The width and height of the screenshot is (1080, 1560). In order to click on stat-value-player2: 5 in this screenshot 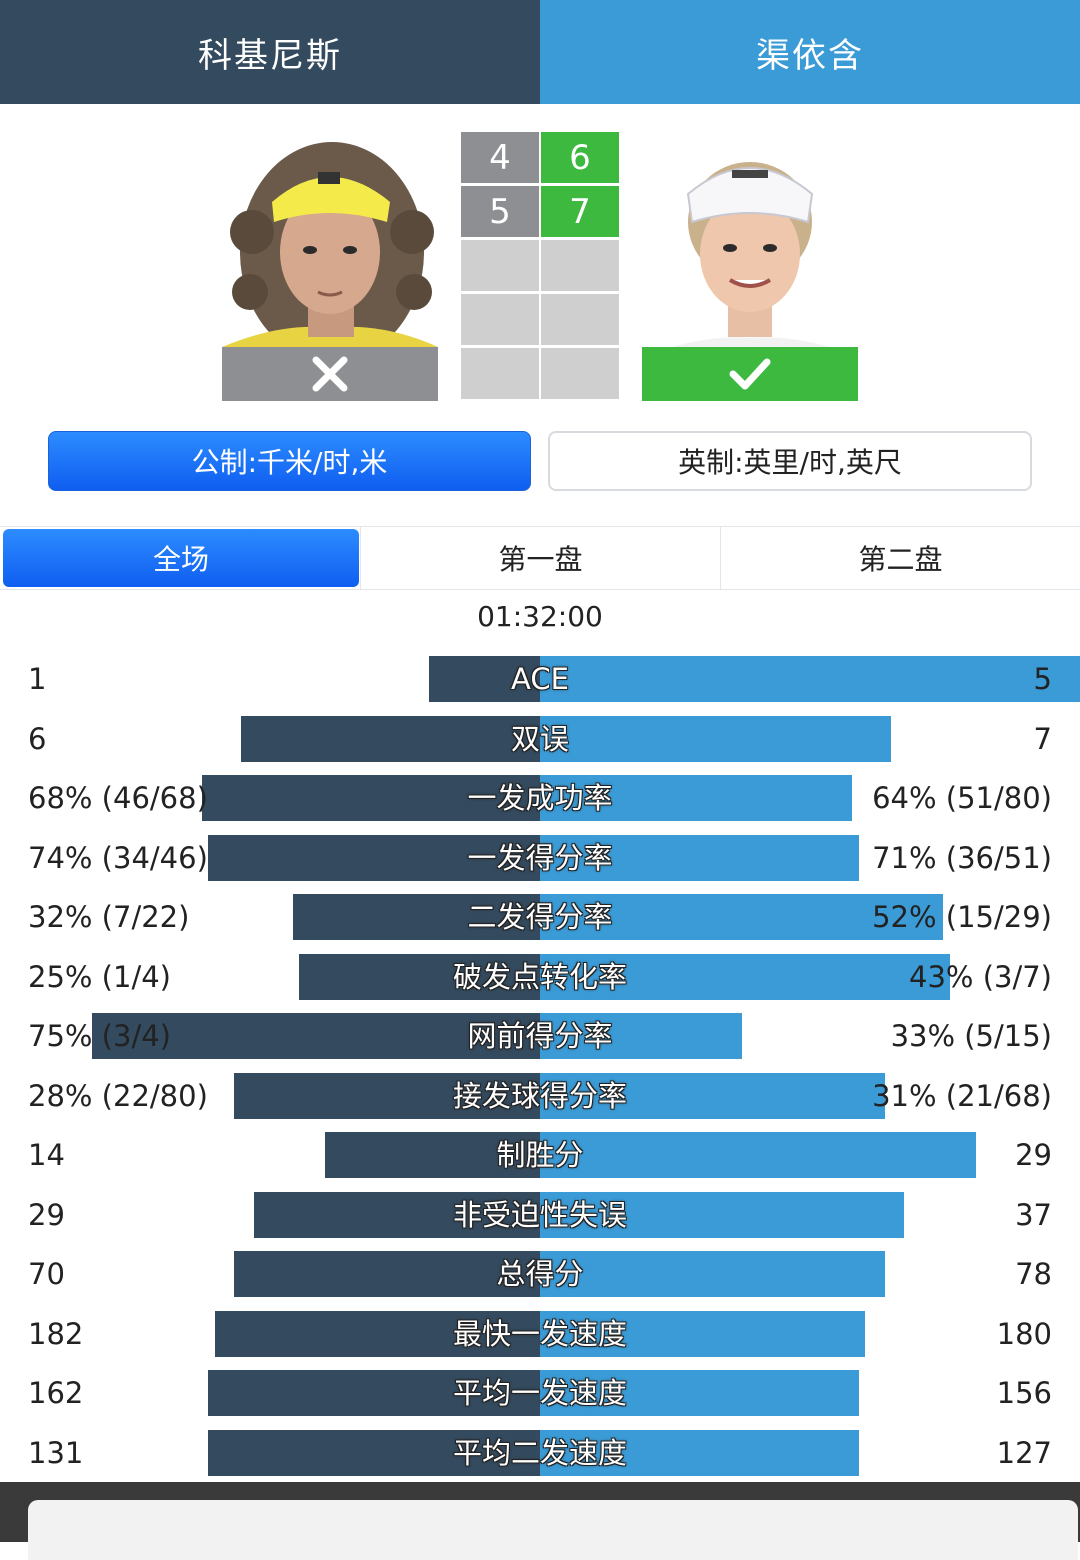, I will do `click(1042, 679)`.